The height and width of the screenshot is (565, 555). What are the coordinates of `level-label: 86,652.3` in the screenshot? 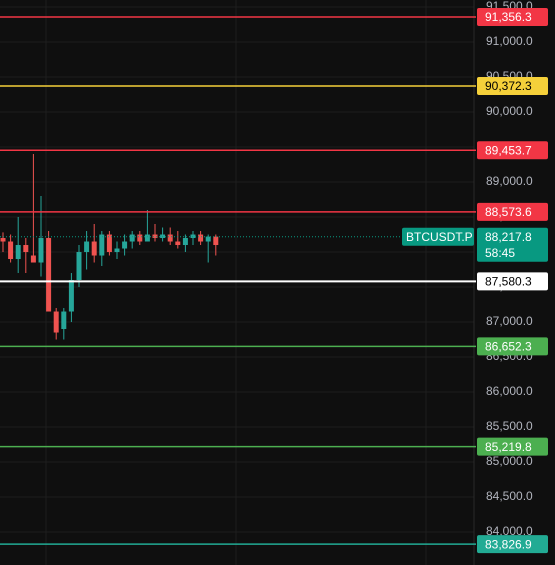 It's located at (508, 347).